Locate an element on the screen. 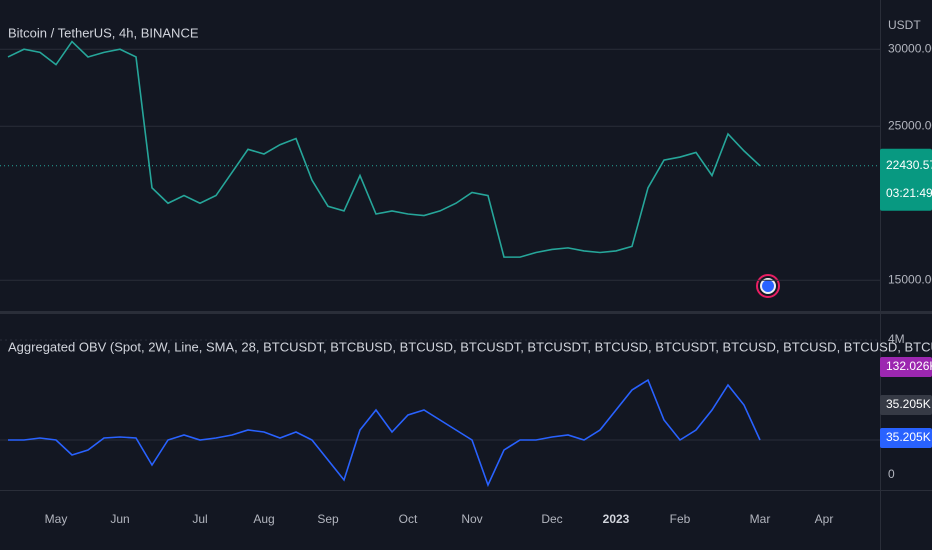  symbol-title: Bitcoin / TetherUS, 4h, BINANCE is located at coordinates (103, 32).